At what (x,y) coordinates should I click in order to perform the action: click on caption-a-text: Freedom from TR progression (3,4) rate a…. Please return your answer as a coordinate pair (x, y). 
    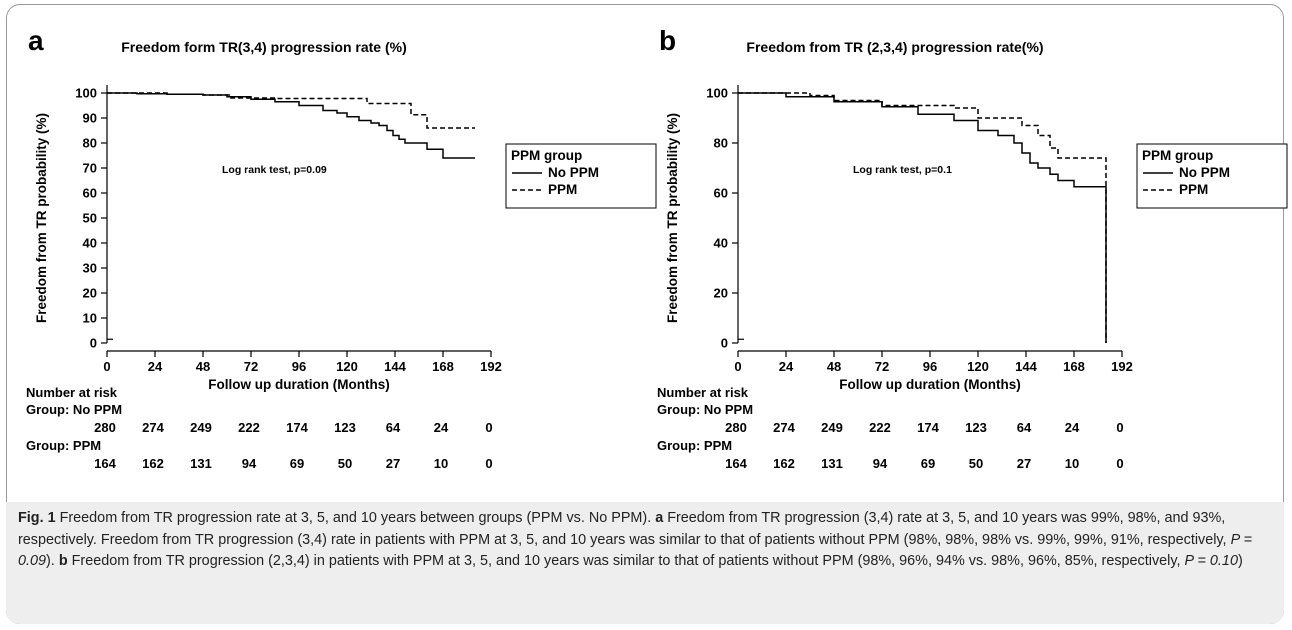
    Looking at the image, I should click on (624, 529).